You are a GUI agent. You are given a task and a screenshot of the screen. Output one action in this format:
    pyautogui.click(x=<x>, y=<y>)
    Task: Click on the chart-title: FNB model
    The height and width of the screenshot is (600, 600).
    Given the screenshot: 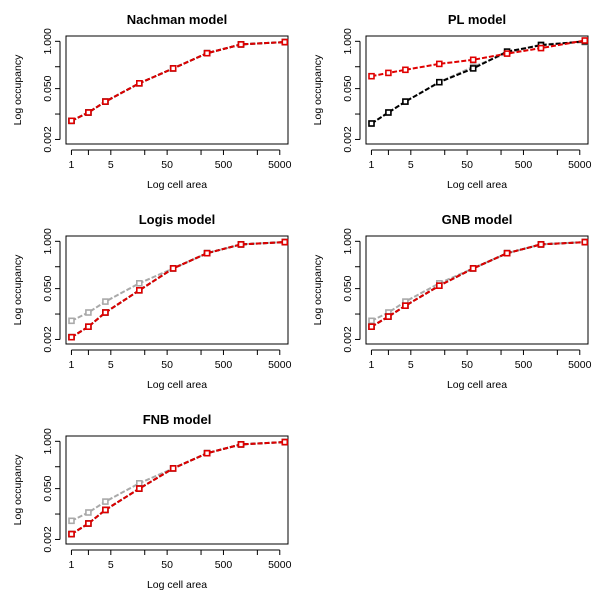 What is the action you would take?
    pyautogui.click(x=177, y=419)
    